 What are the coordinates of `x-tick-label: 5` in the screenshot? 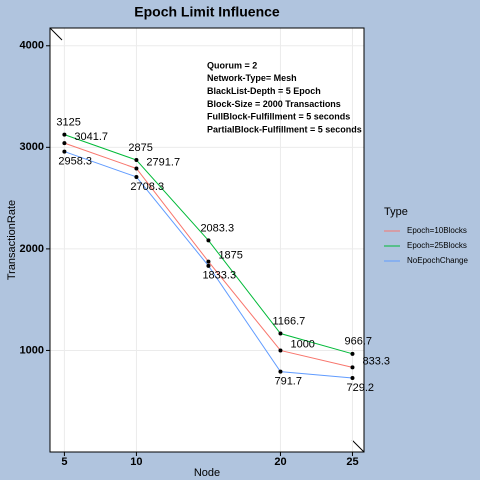 It's located at (64, 462).